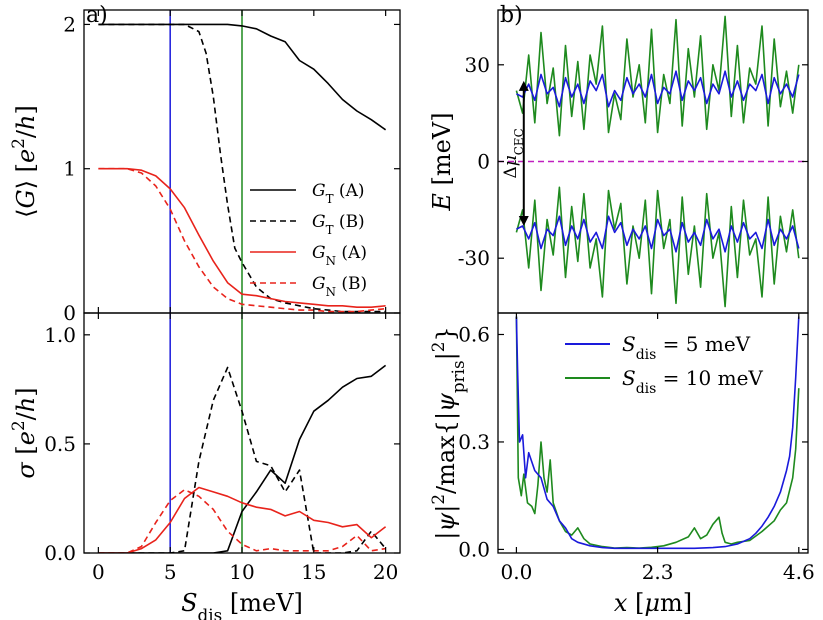  Describe the element at coordinates (98, 572) in the screenshot. I see `xtick-label-a_bottom-0: 0` at that location.